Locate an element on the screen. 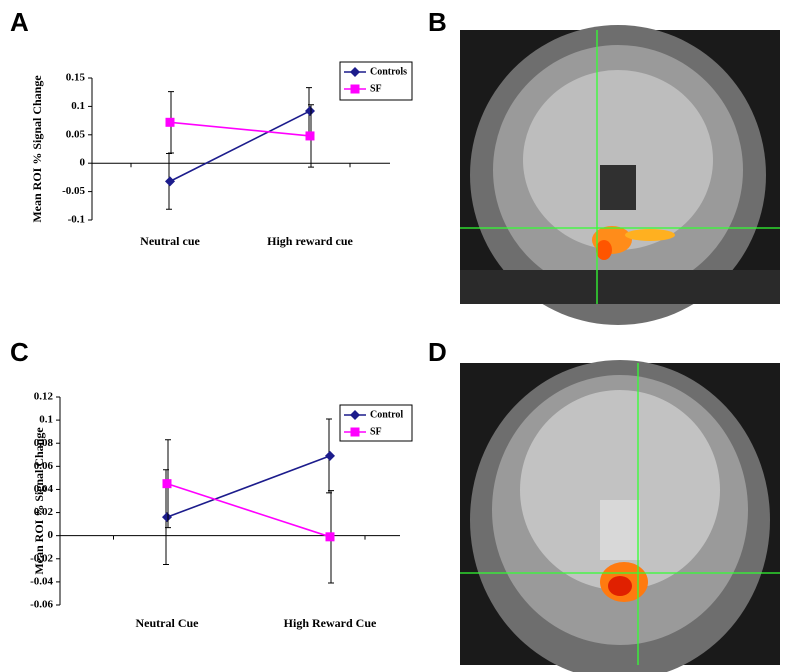 The image size is (800, 672). x-tick-label: Neutral cue is located at coordinates (170, 241).